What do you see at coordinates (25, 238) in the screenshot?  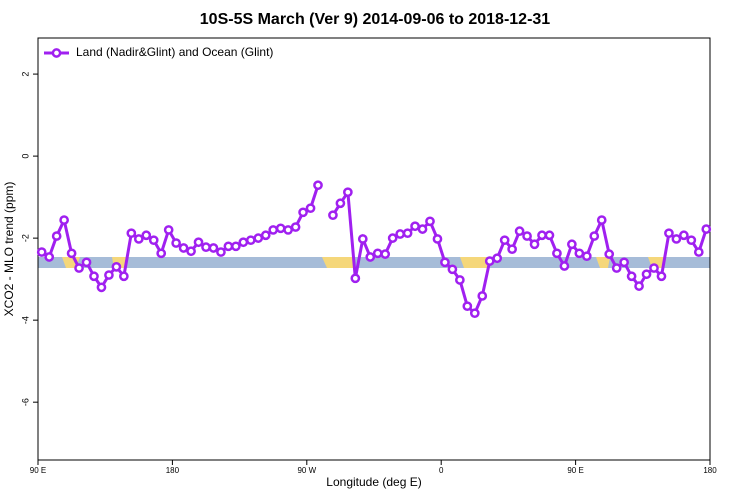 I see `y-tick-label: -2` at bounding box center [25, 238].